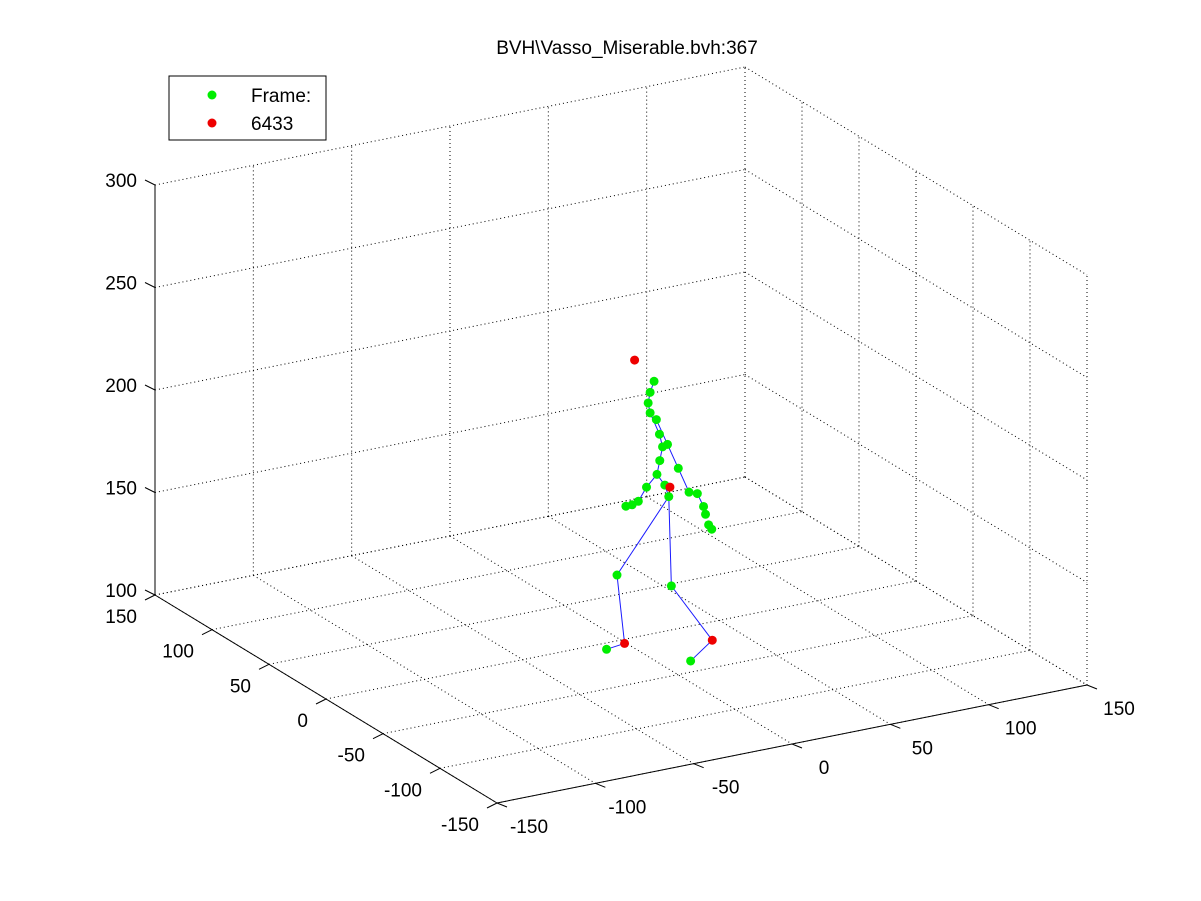  Describe the element at coordinates (178, 652) in the screenshot. I see `y-tick-label: 100` at that location.